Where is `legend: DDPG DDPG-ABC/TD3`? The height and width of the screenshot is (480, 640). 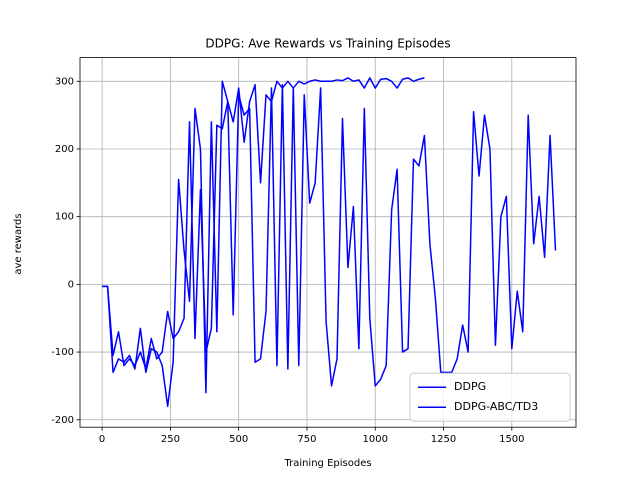
legend: DDPG DDPG-ABC/TD3 is located at coordinates (490, 397).